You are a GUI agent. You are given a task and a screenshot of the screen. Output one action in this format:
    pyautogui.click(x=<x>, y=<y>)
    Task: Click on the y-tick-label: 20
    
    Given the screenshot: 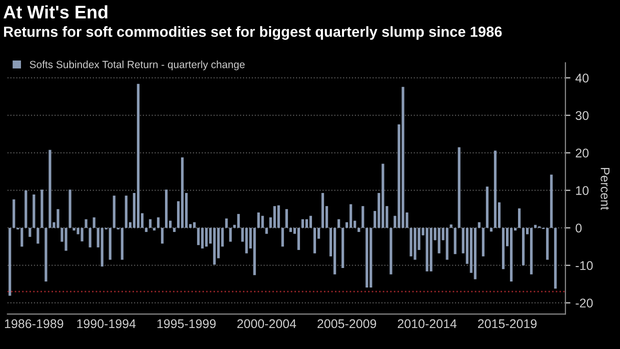 What is the action you would take?
    pyautogui.click(x=582, y=153)
    